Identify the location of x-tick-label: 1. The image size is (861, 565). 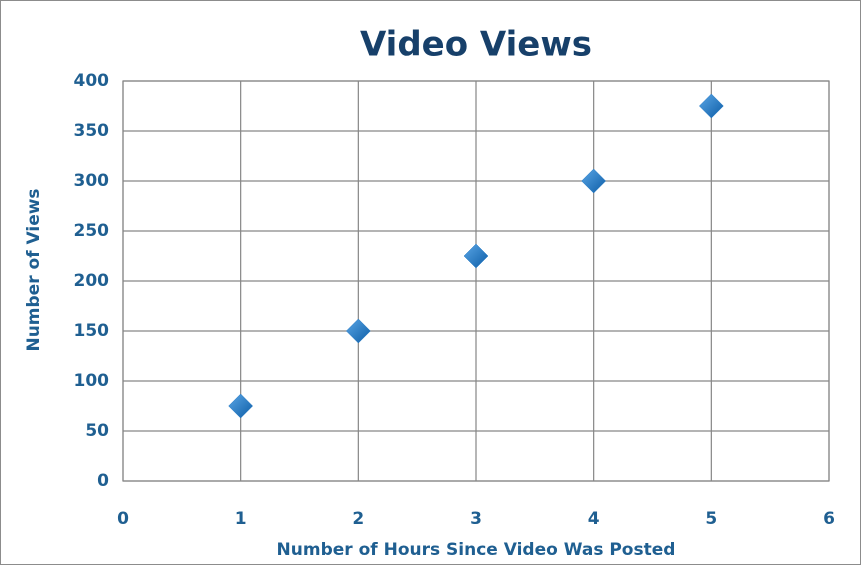
(241, 519).